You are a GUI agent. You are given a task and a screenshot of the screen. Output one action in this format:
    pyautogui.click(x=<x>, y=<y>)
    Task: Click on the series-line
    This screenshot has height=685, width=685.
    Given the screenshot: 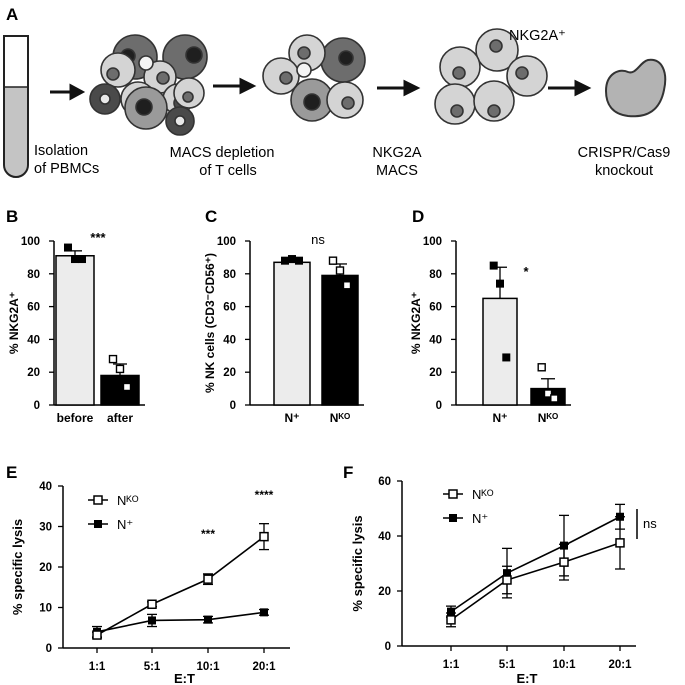 What is the action you would take?
    pyautogui.click(x=180, y=622)
    